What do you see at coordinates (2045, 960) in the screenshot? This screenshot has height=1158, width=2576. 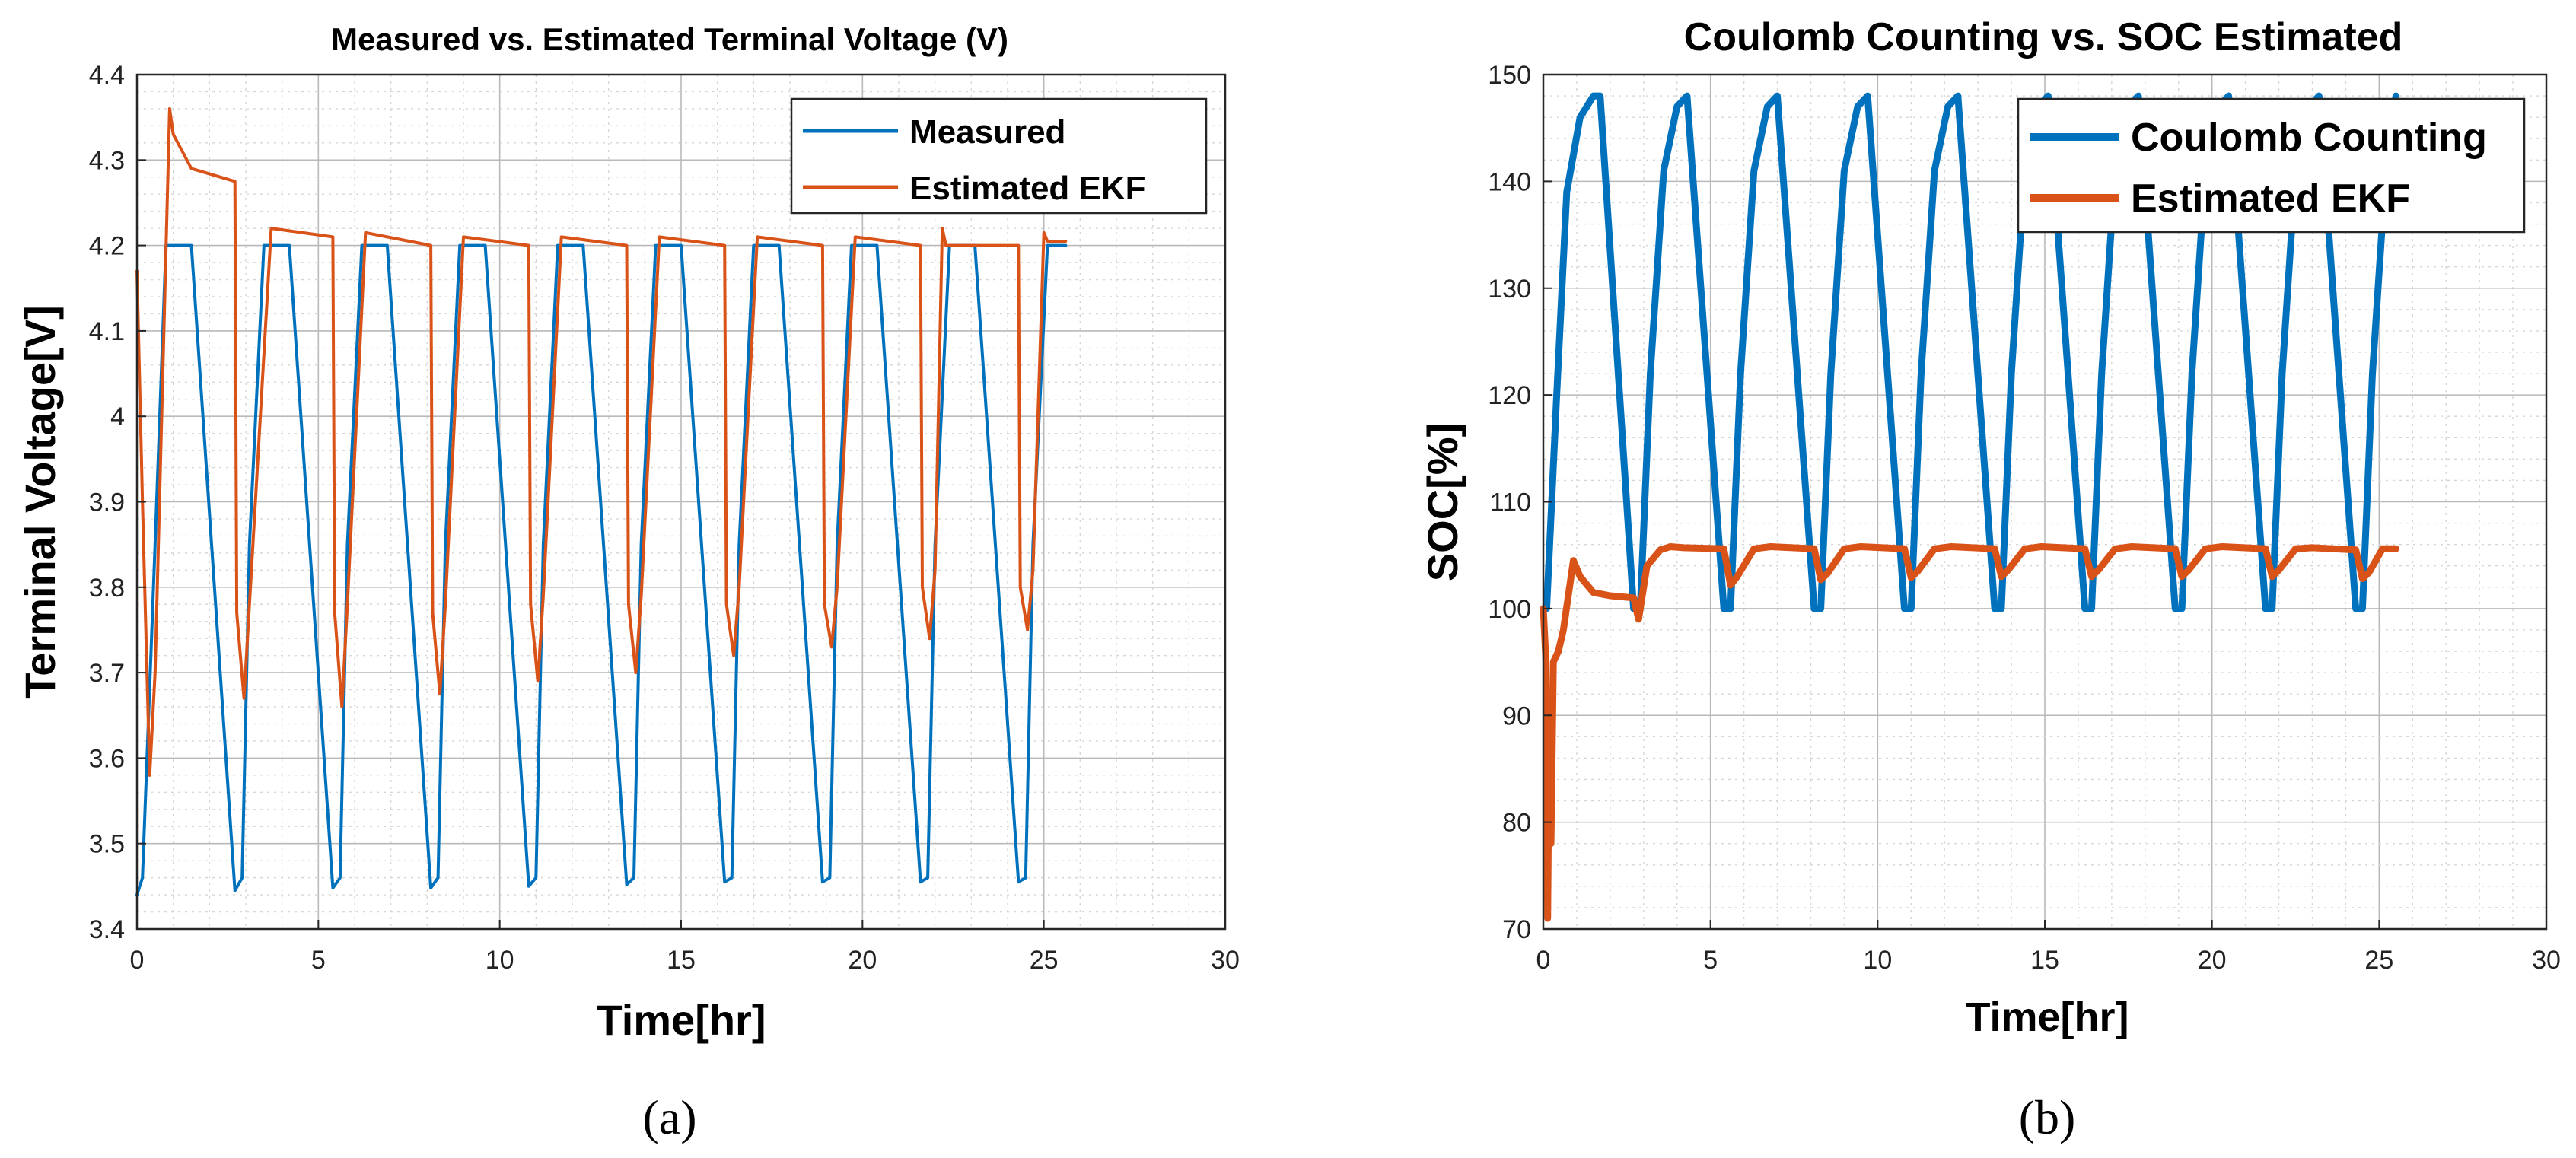 I see `chart-b-xtick-label: 15` at bounding box center [2045, 960].